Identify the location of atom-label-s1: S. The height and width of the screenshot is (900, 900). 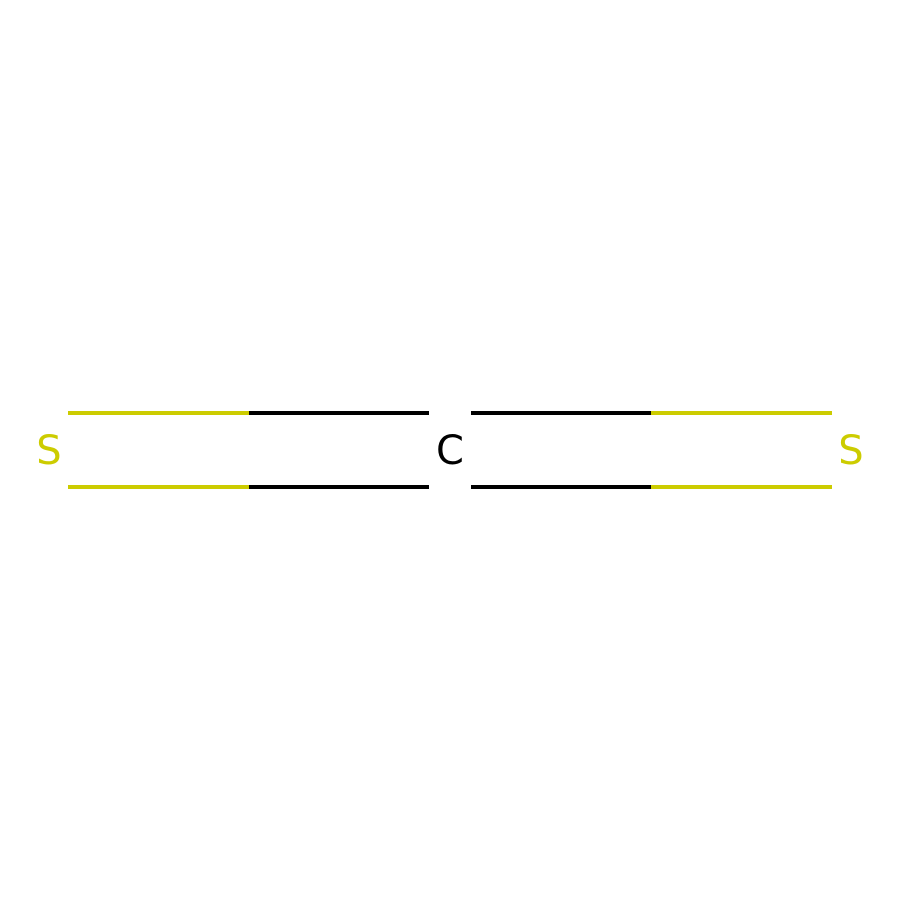
(48, 451).